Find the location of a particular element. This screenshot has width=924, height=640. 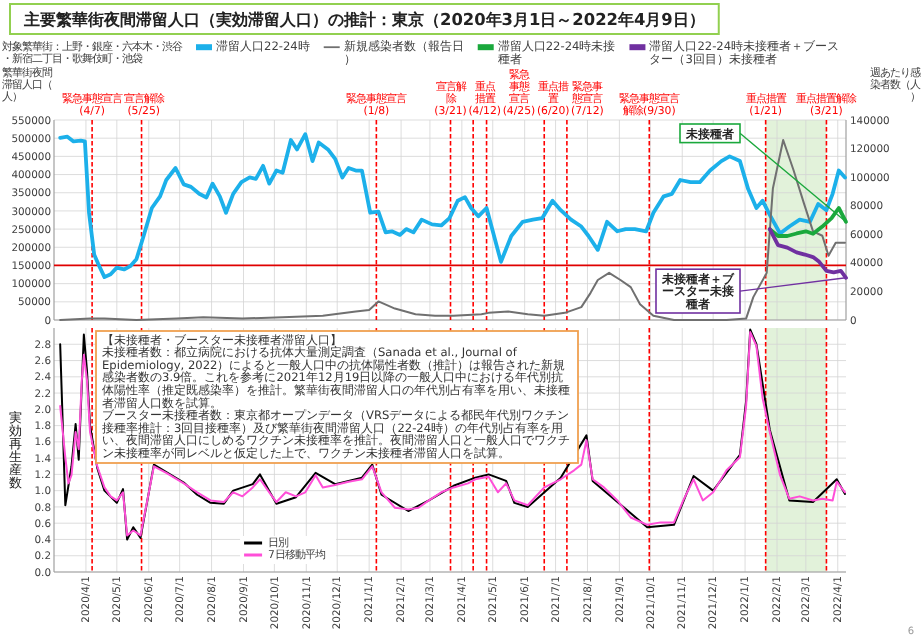

chart-title: 主要繁華街夜間滞留人口（実効滞留人口）の推計：東京（2020年3月1日～2022年4月9日） is located at coordinates (363, 19).